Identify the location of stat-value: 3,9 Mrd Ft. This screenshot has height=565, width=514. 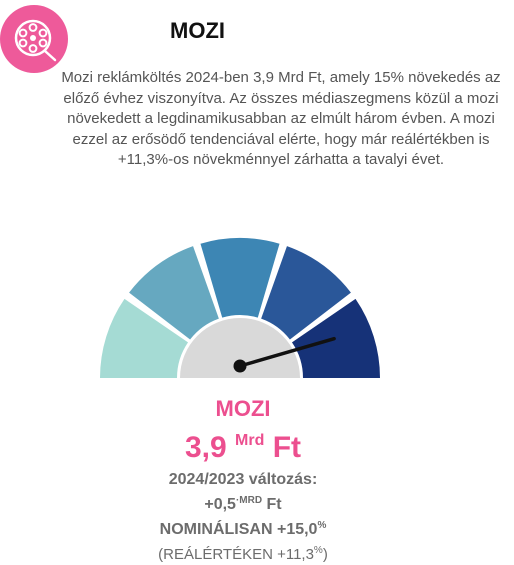
(243, 444).